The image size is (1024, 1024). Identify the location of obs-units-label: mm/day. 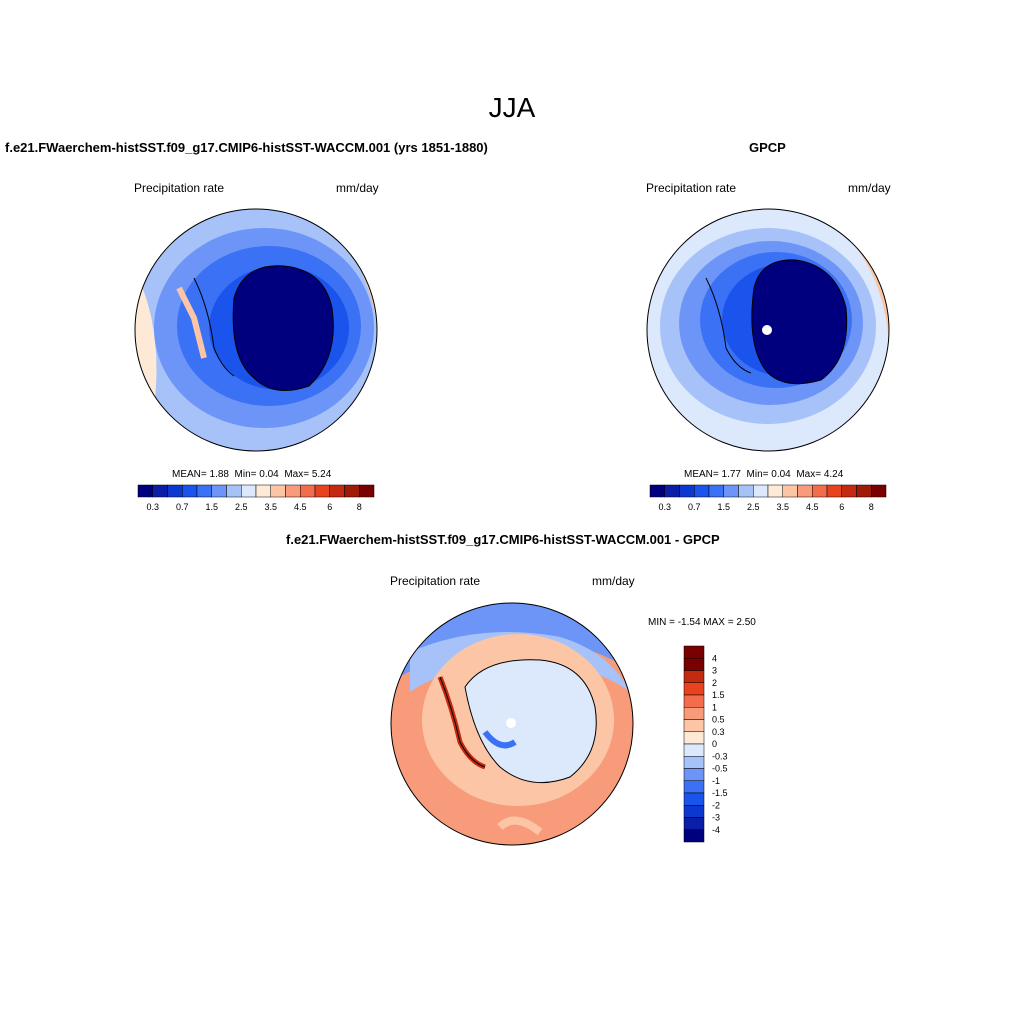
(869, 188).